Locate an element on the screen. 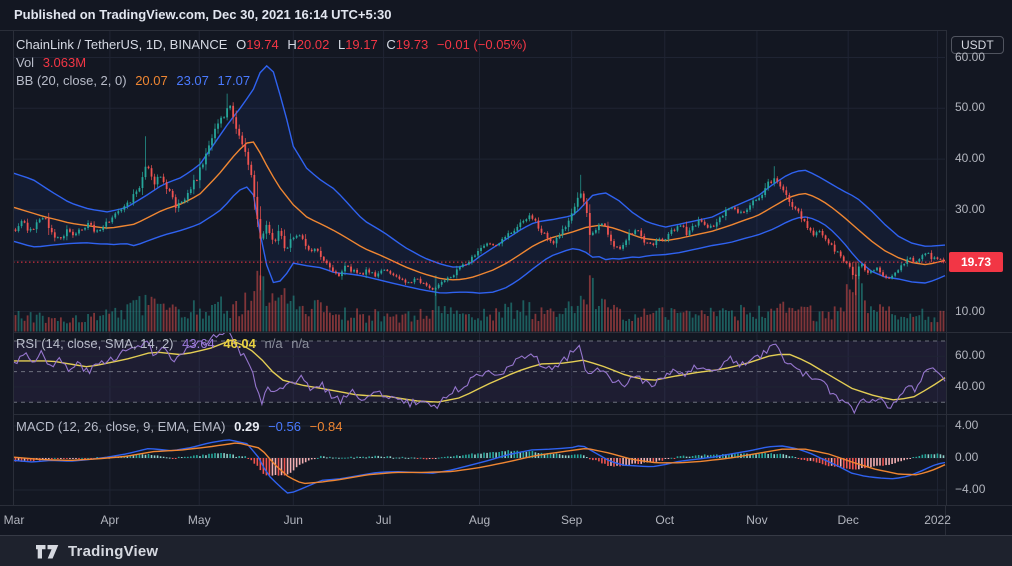 This screenshot has height=566, width=1012. price-tick-label: 30.00 is located at coordinates (970, 208).